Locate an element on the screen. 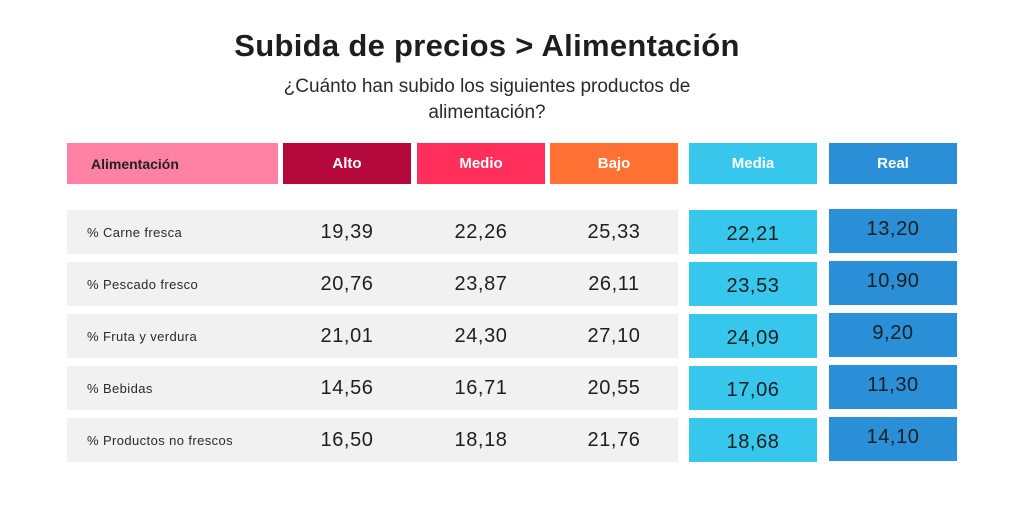 Image resolution: width=1024 pixels, height=512 pixels. cell-alto: 16,50 is located at coordinates (347, 439).